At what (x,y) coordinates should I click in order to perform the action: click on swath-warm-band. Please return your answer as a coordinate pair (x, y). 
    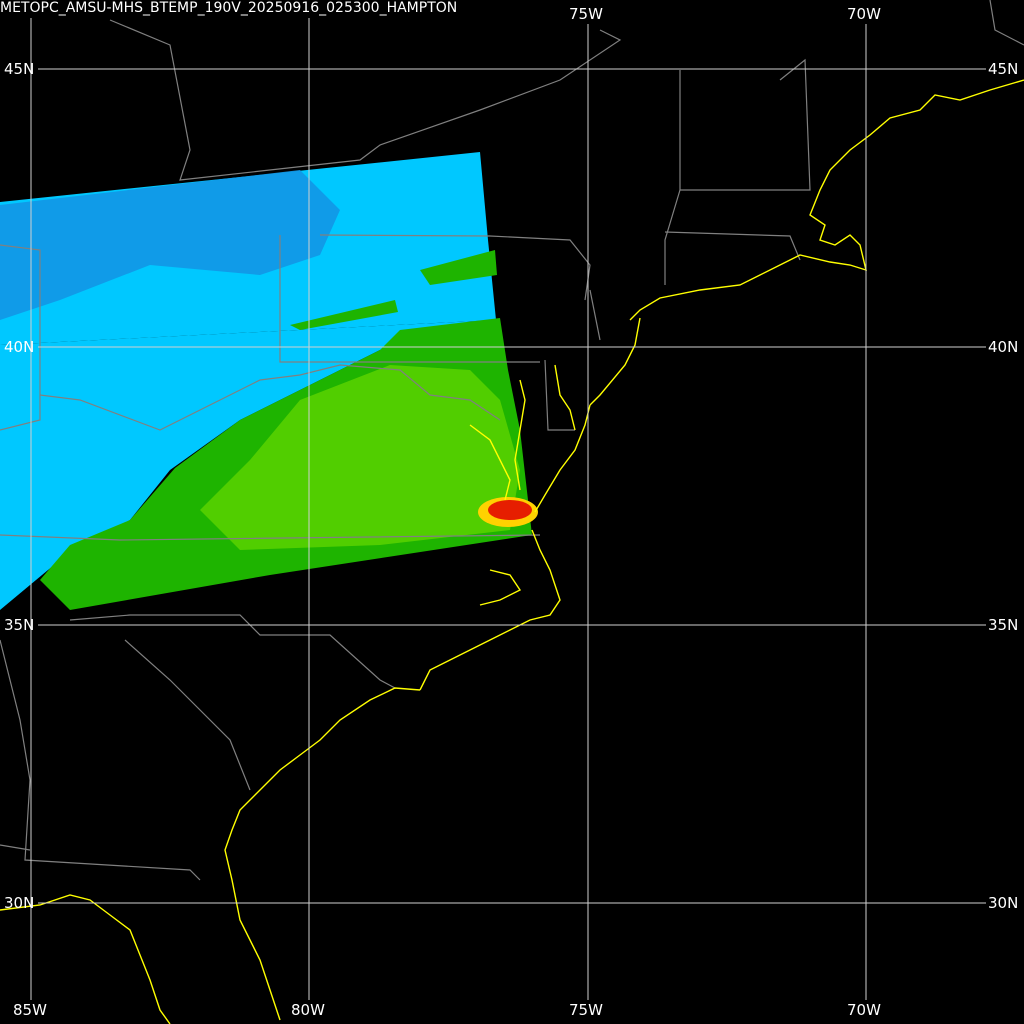
    Looking at the image, I should click on (458, 267).